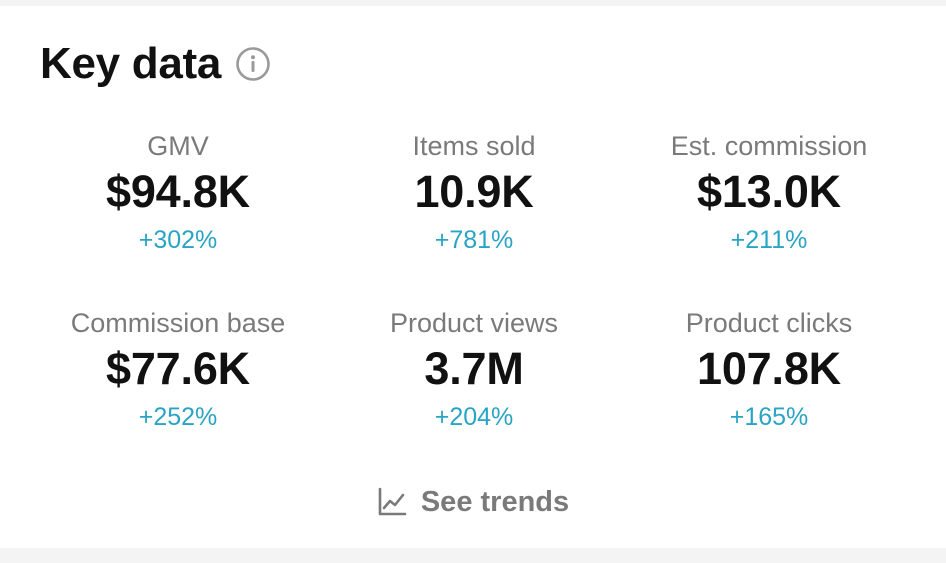 The height and width of the screenshot is (563, 946). What do you see at coordinates (473, 3) in the screenshot?
I see `top-divider` at bounding box center [473, 3].